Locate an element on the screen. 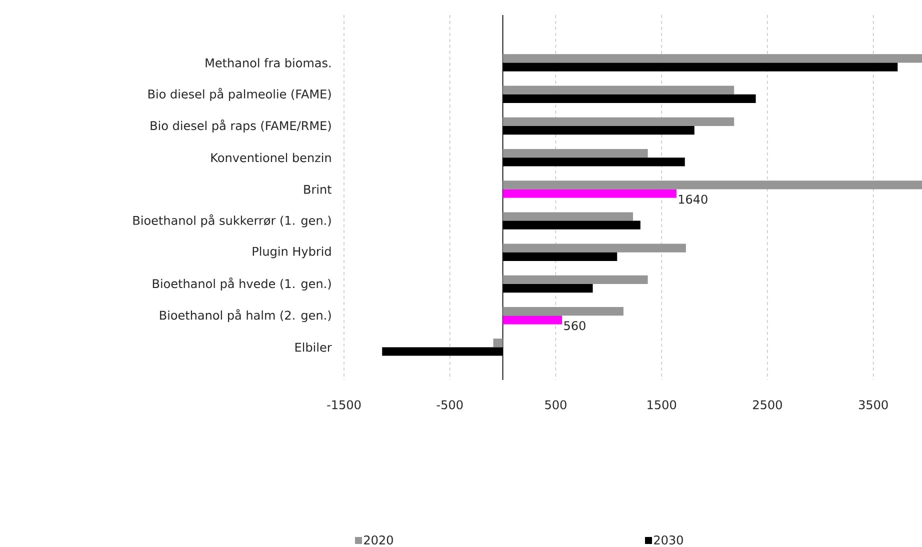 The width and height of the screenshot is (922, 547). y-tick-label: Methanol fra biomas. is located at coordinates (268, 63).